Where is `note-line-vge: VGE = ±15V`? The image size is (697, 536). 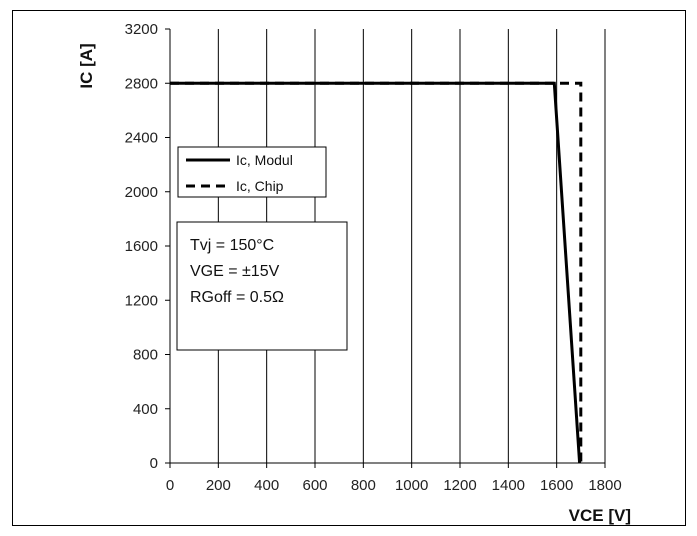 note-line-vge: VGE = ±15V is located at coordinates (235, 271).